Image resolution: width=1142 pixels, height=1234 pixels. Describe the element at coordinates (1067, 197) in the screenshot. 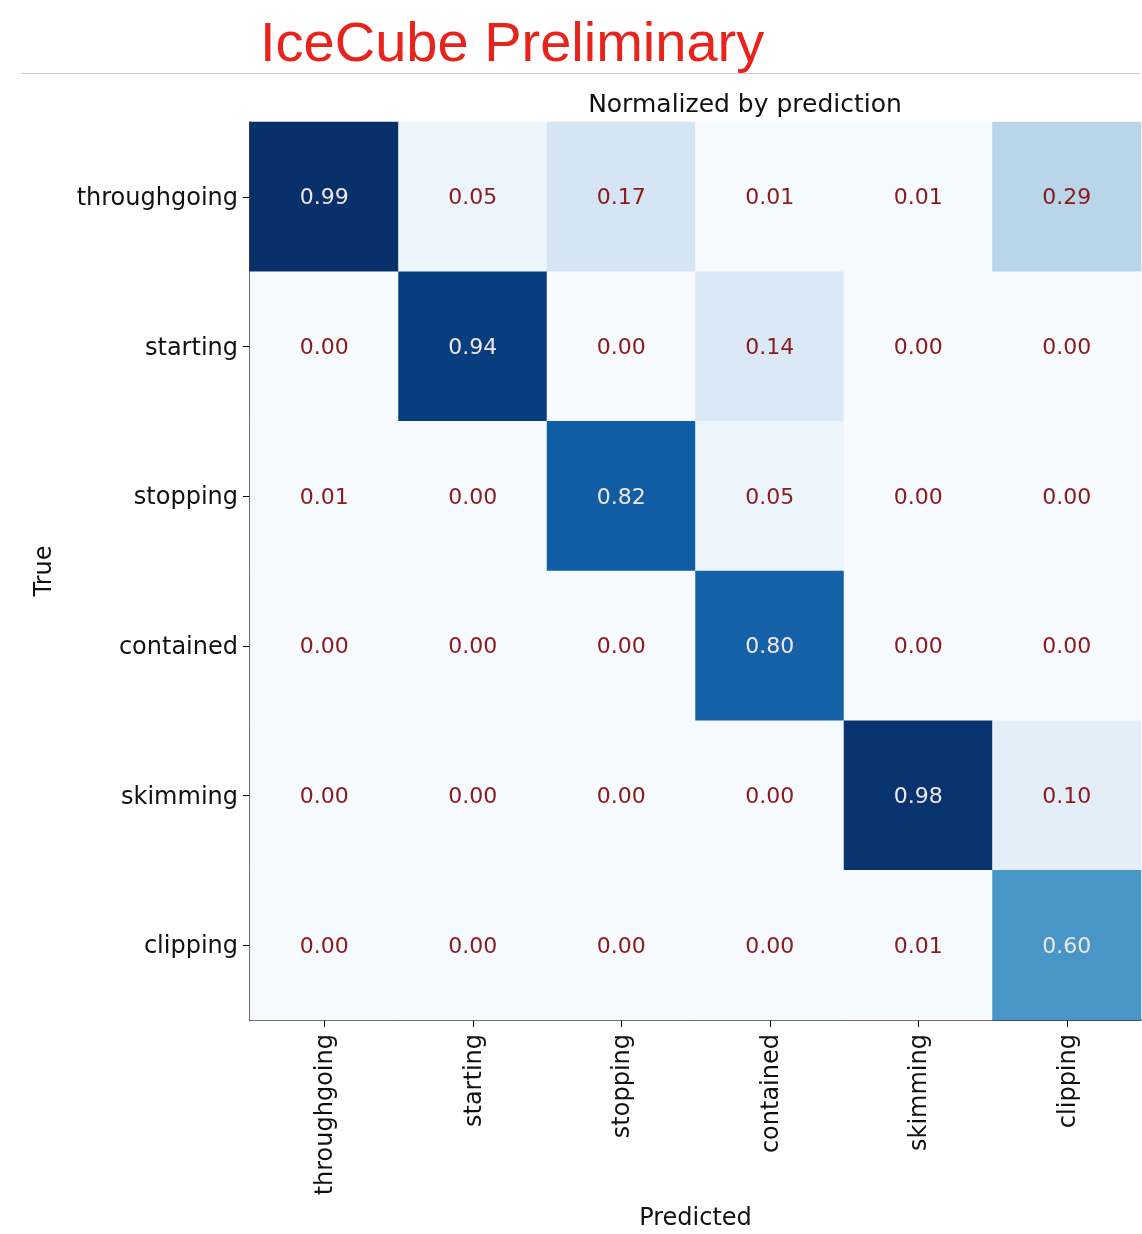

I see `data-label: 0.29` at that location.